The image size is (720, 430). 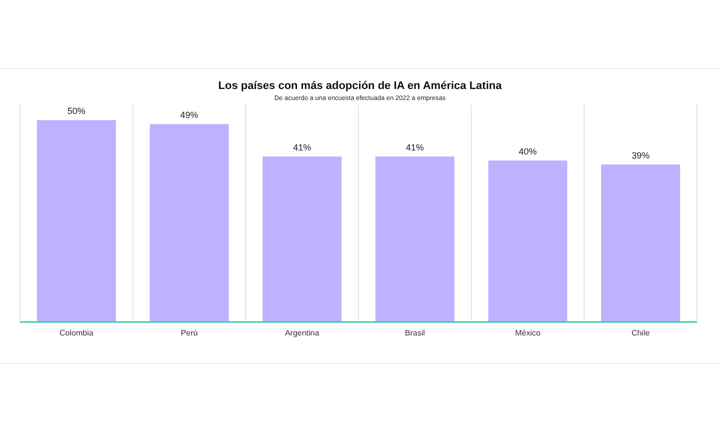 What do you see at coordinates (641, 155) in the screenshot?
I see `data-label: 39%` at bounding box center [641, 155].